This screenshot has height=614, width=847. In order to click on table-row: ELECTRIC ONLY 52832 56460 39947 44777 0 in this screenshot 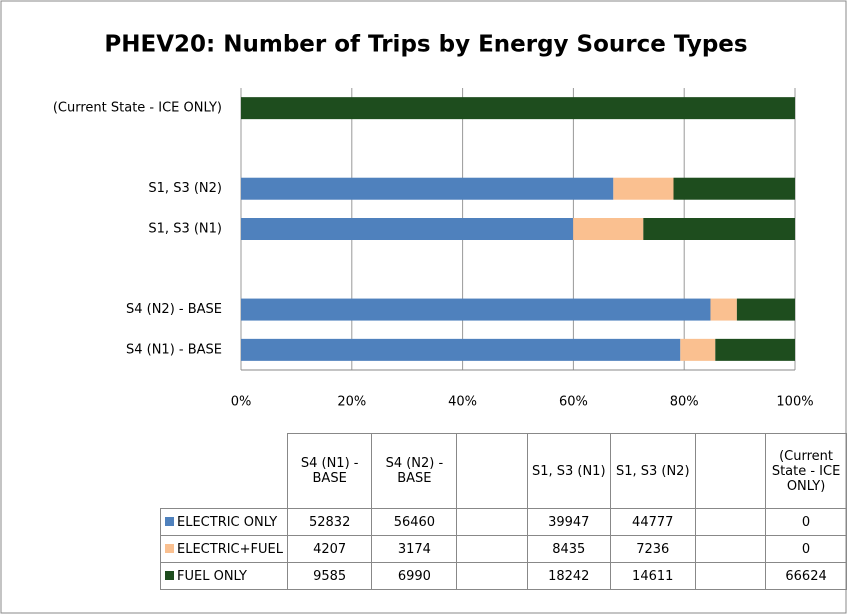, I will do `click(503, 522)`.